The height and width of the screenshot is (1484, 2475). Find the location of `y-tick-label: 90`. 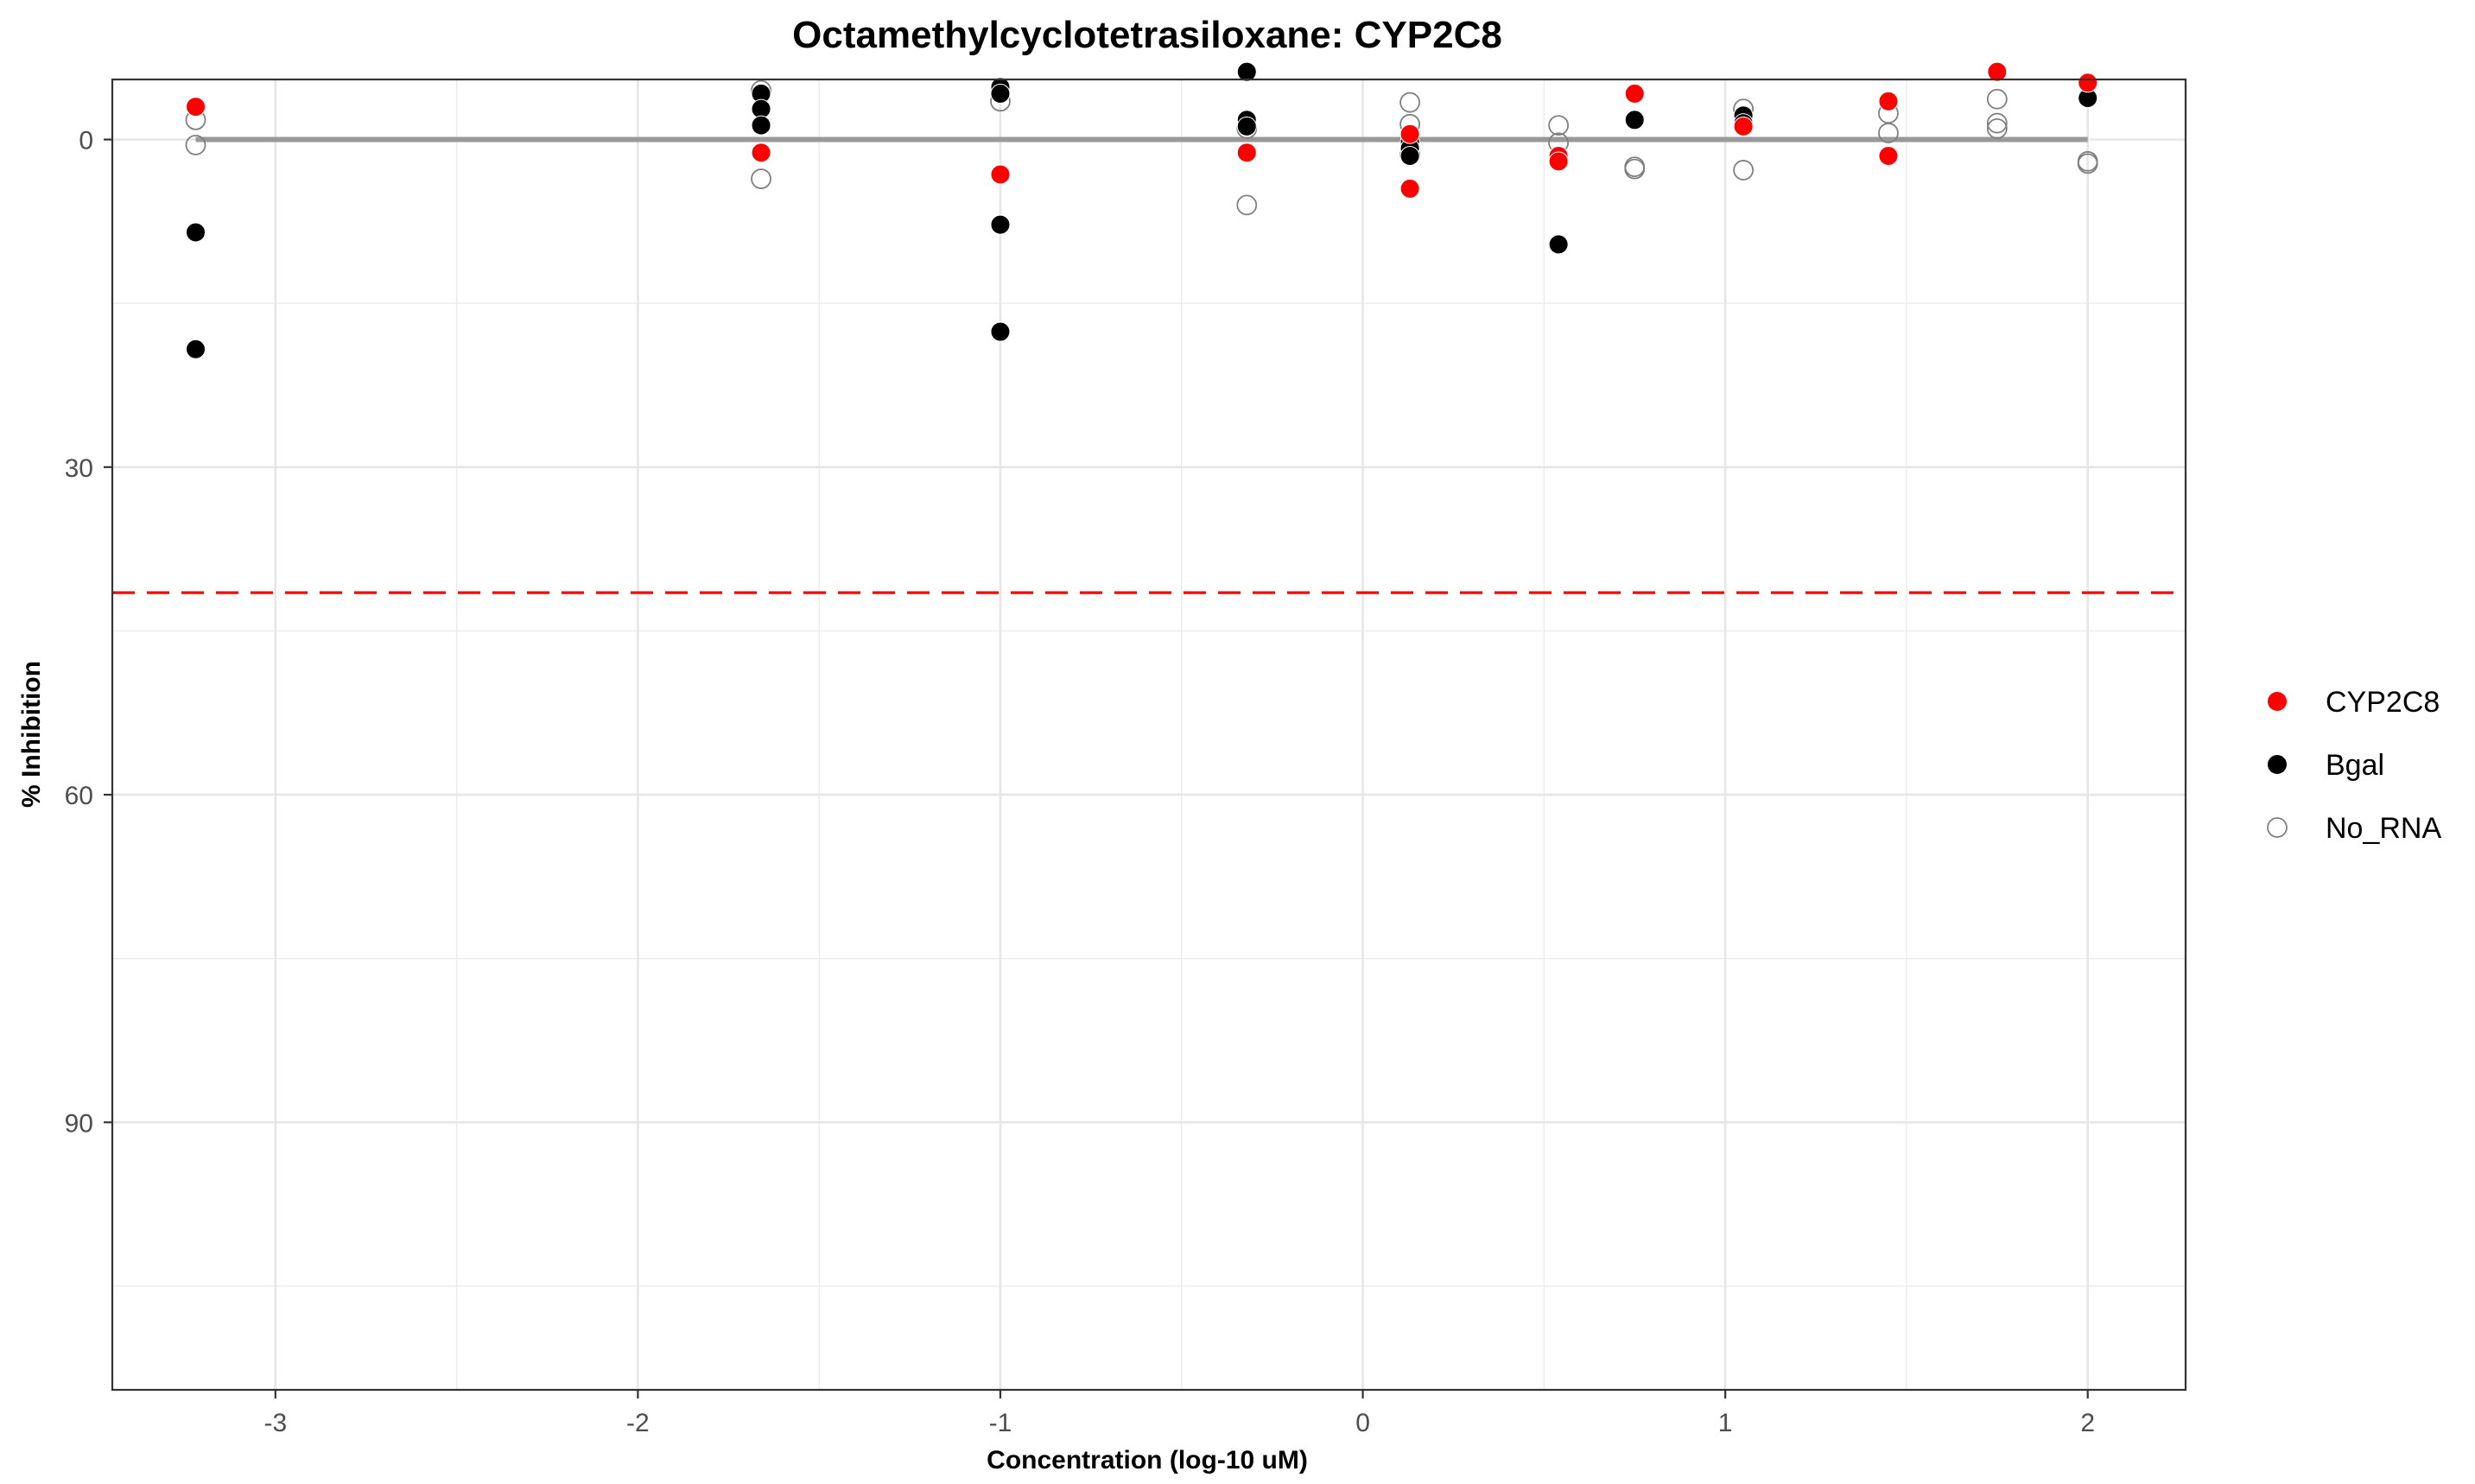

y-tick-label: 90 is located at coordinates (79, 1123).